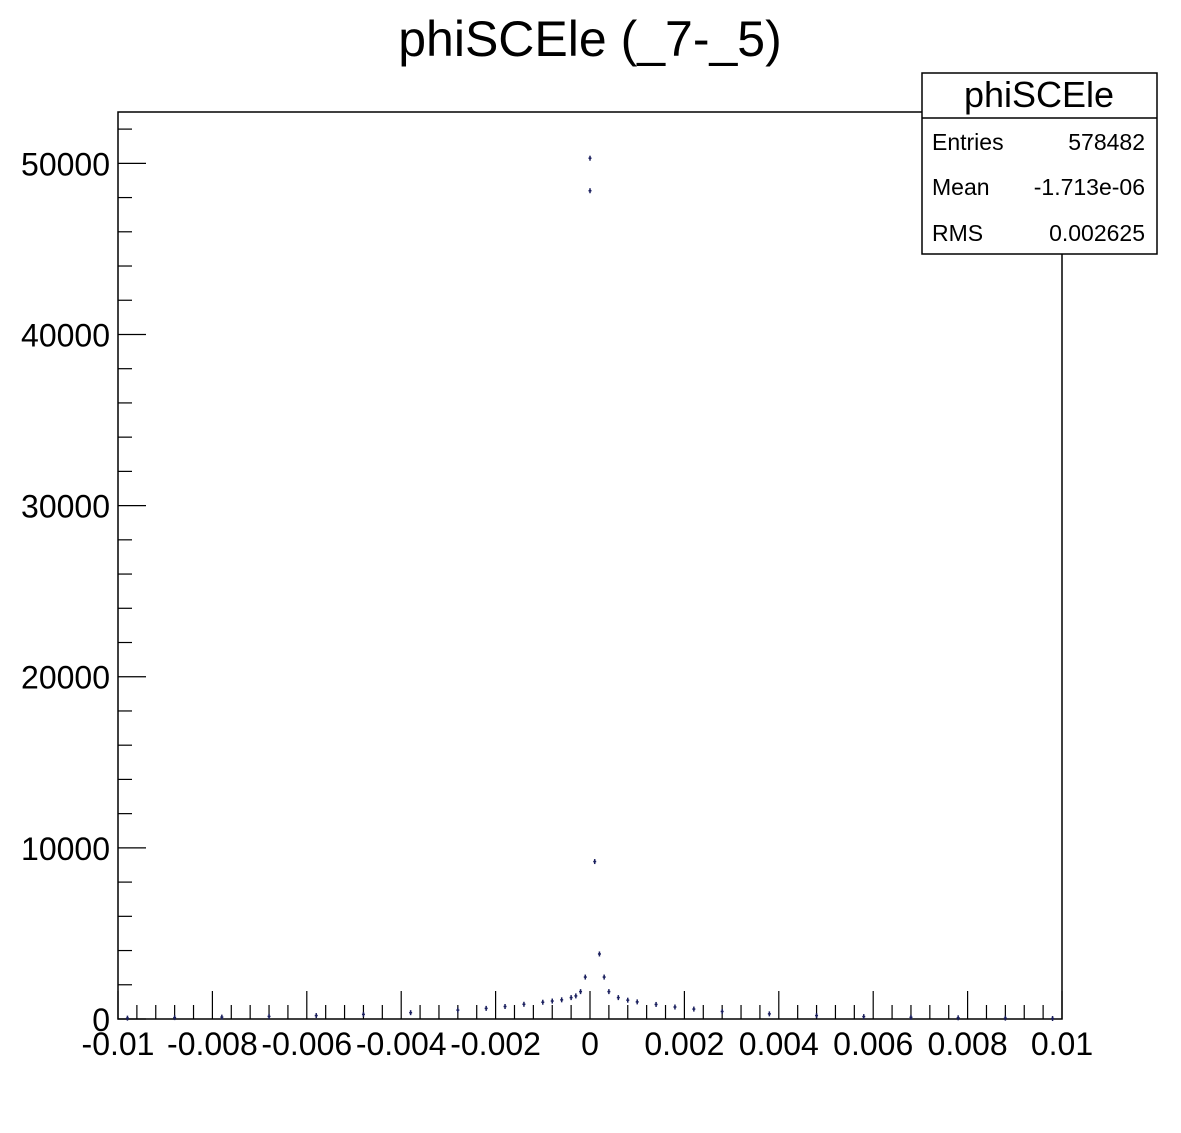 The width and height of the screenshot is (1181, 1133). What do you see at coordinates (83, 583) in the screenshot?
I see `y-axis: 0 10000 20000 30000 40000 50000` at bounding box center [83, 583].